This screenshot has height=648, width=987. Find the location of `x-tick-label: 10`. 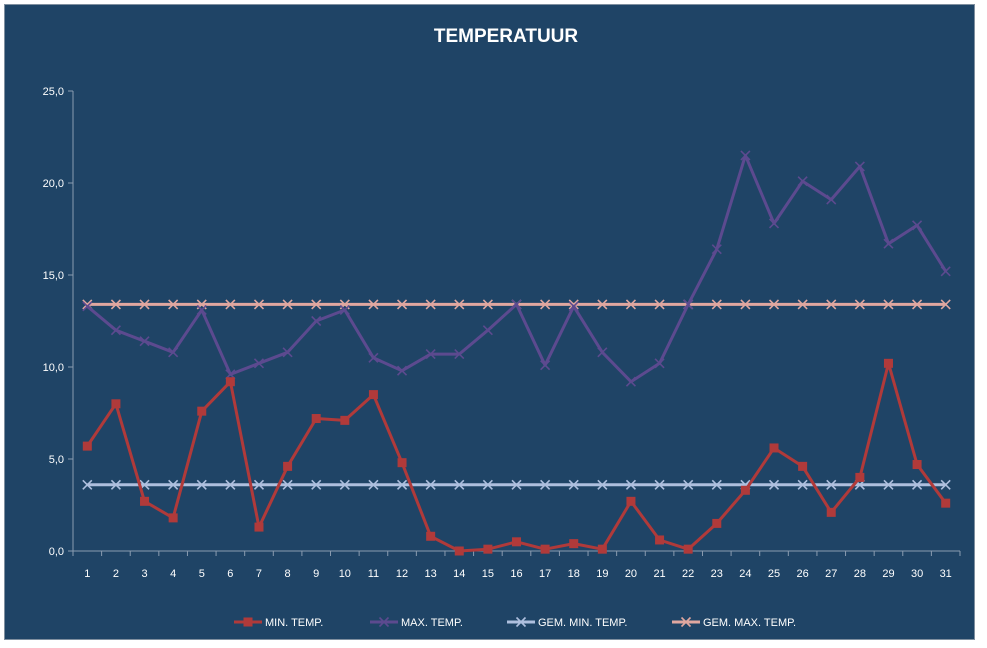

x-tick-label: 10 is located at coordinates (345, 574).